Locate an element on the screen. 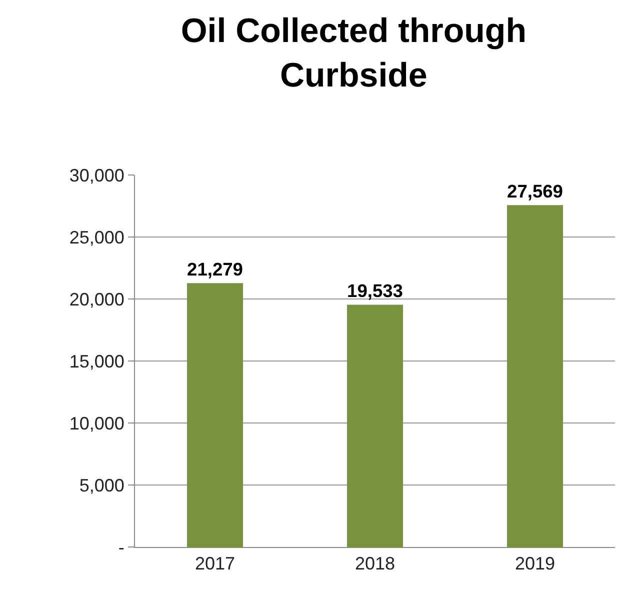 Image resolution: width=643 pixels, height=602 pixels. data-label: 19,533 is located at coordinates (375, 291).